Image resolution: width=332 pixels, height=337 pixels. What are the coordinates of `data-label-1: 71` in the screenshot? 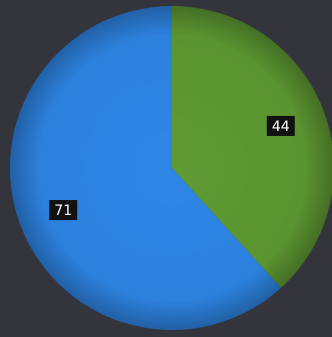 It's located at (63, 210).